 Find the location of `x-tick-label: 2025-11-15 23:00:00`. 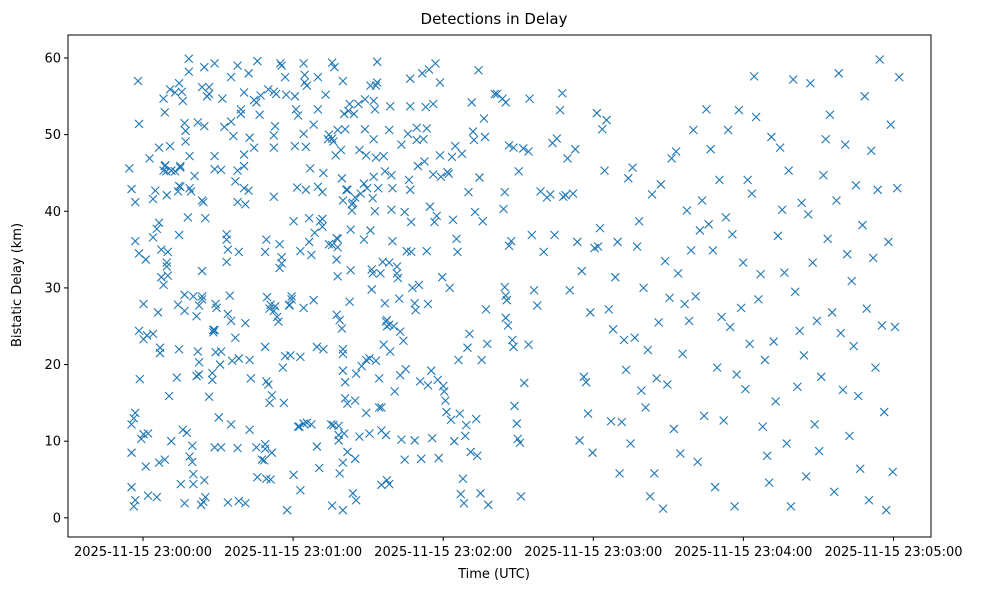

x-tick-label: 2025-11-15 23:00:00 is located at coordinates (143, 552).